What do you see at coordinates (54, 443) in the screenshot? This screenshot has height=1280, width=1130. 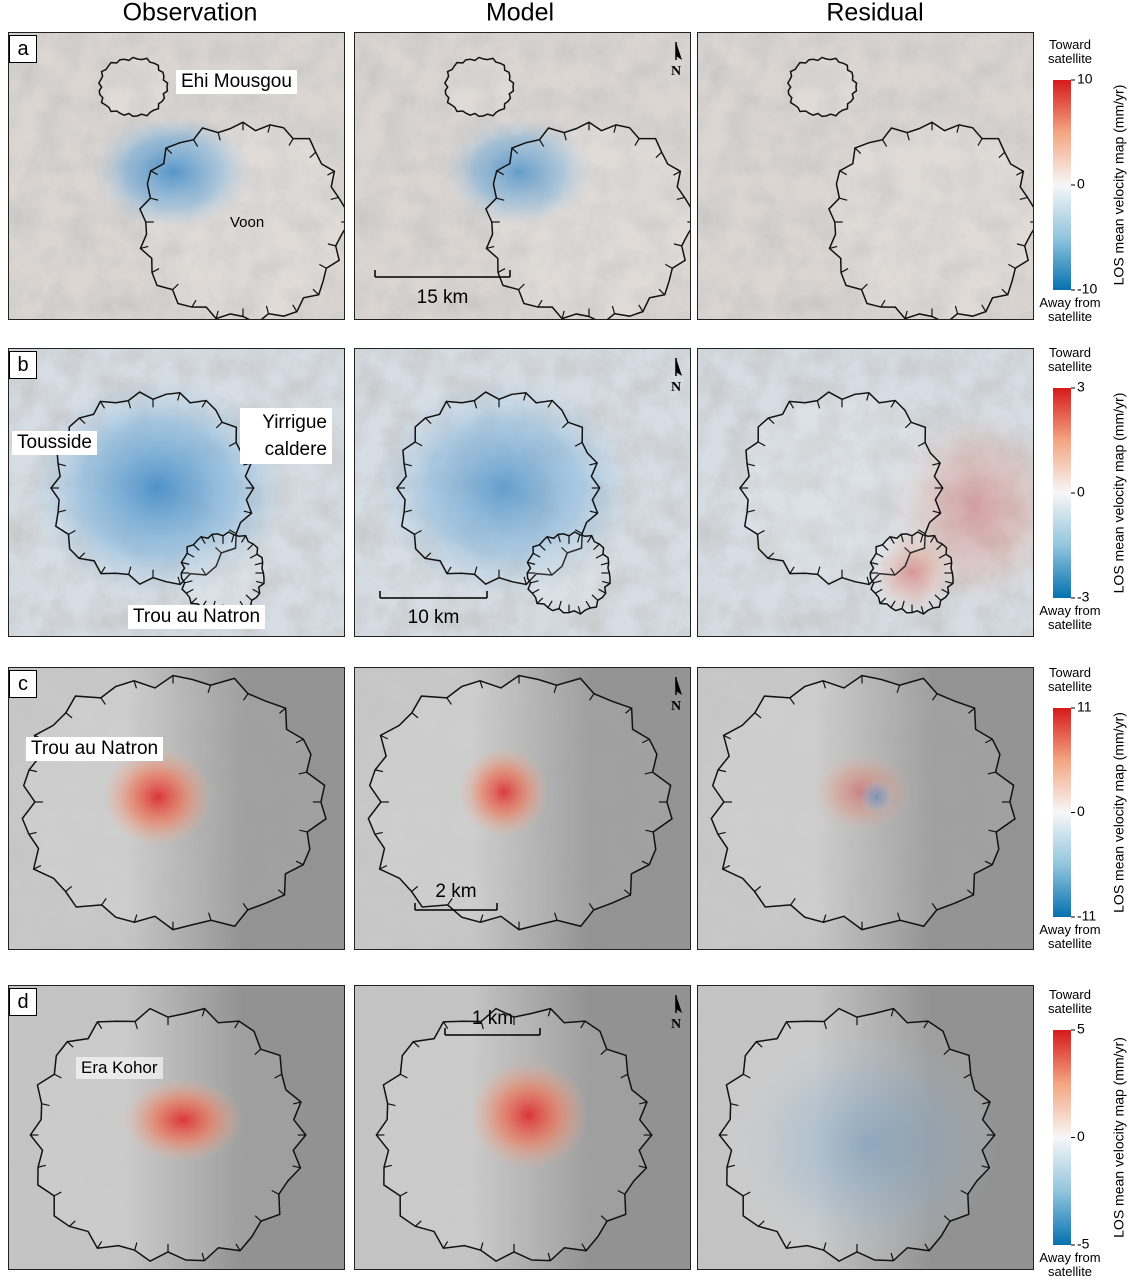 I see `place-name: Tousside` at bounding box center [54, 443].